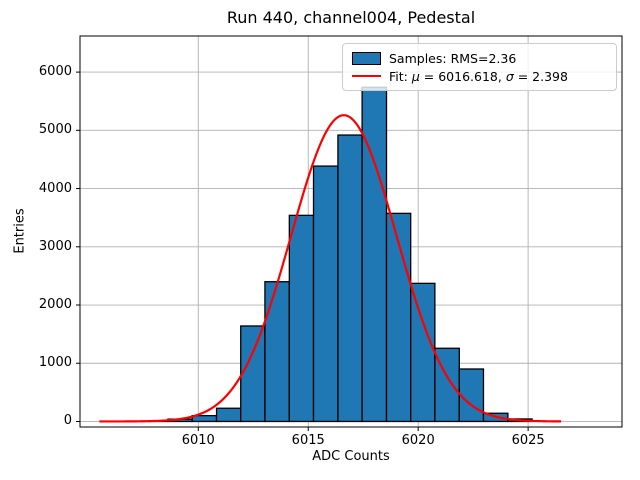 This screenshot has width=640, height=480. I want to click on y-tick-label: 1000, so click(55, 363).